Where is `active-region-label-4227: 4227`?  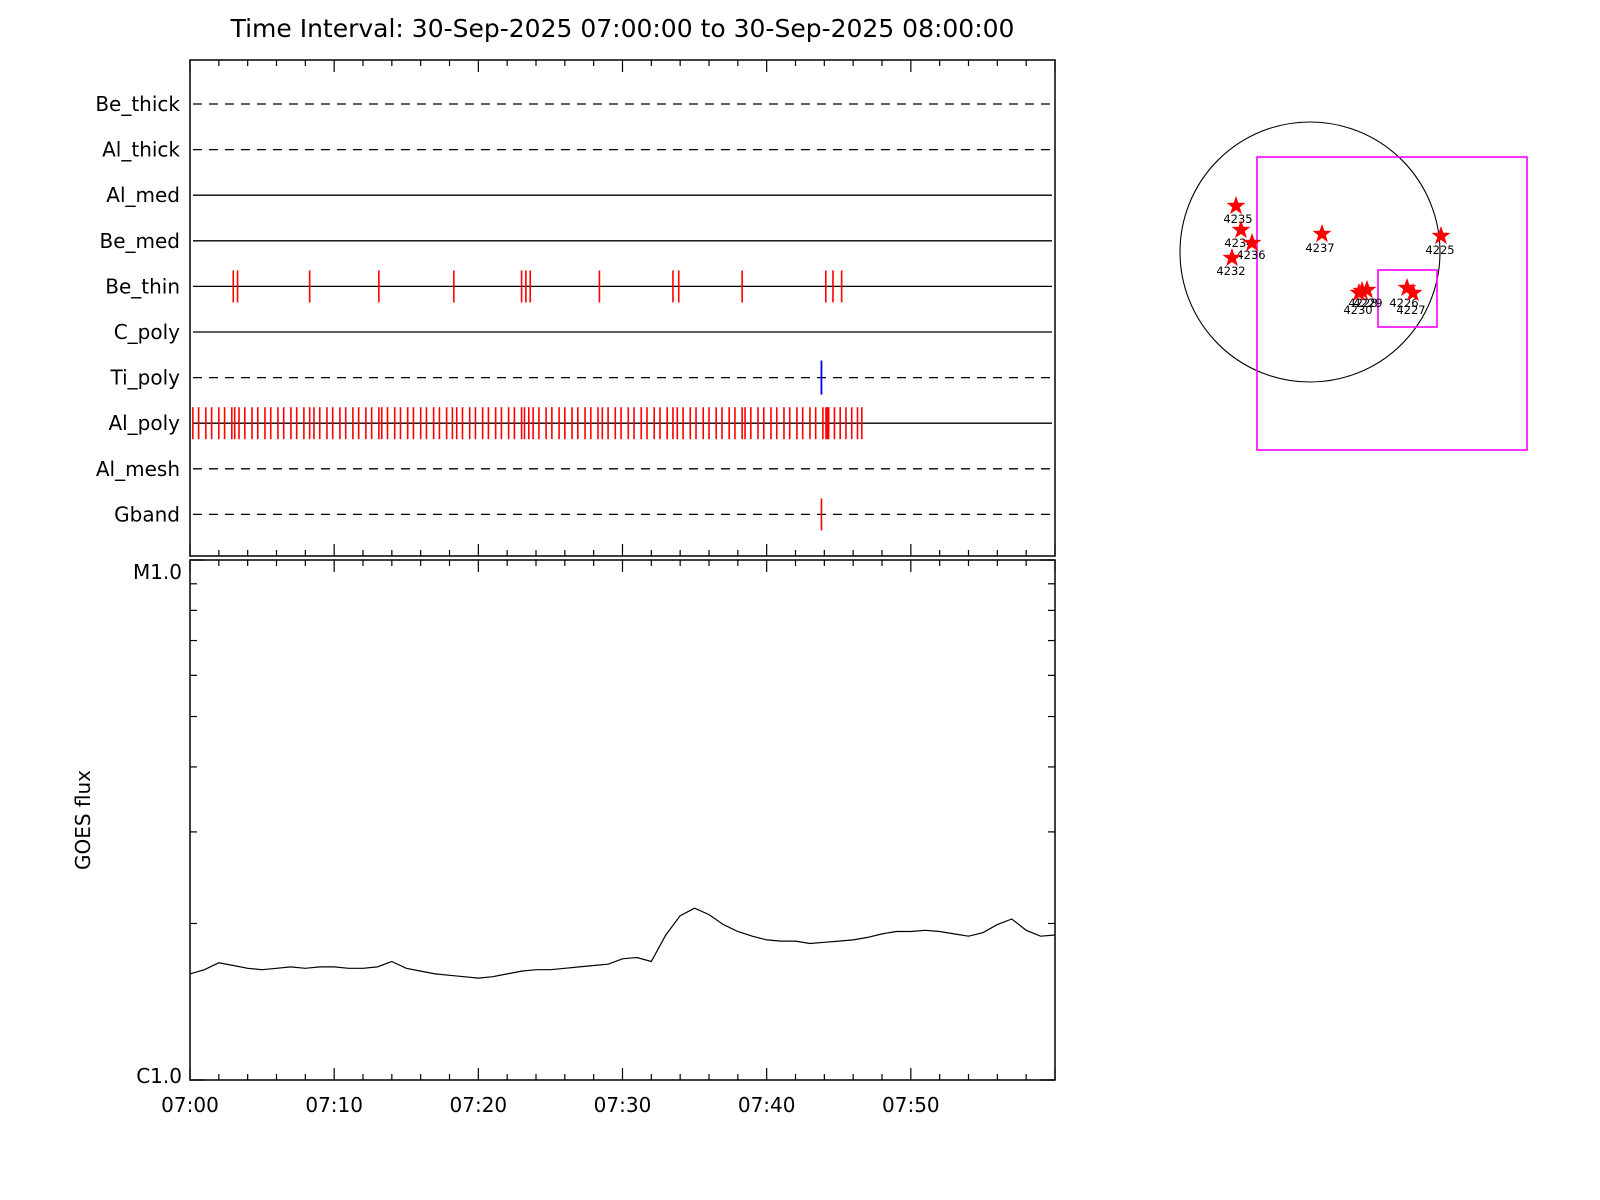
active-region-label-4227: 4227 is located at coordinates (1410, 310).